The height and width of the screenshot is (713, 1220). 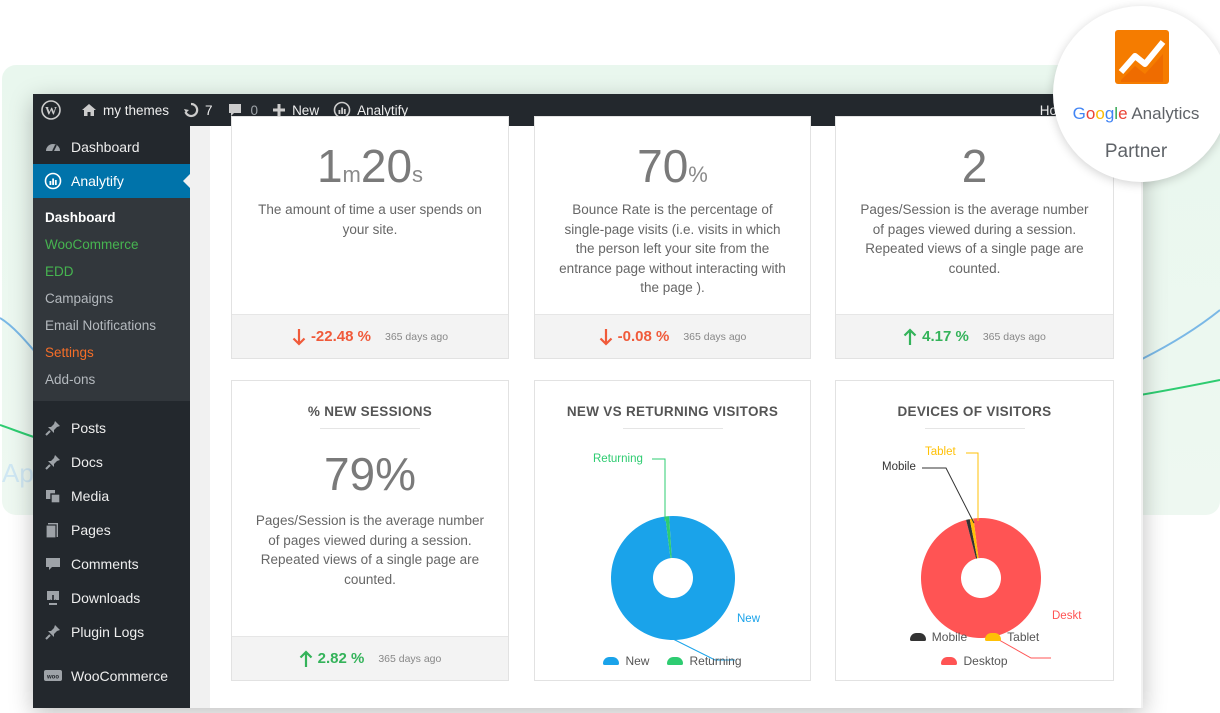 I want to click on site-name-link: my themes, so click(x=125, y=110).